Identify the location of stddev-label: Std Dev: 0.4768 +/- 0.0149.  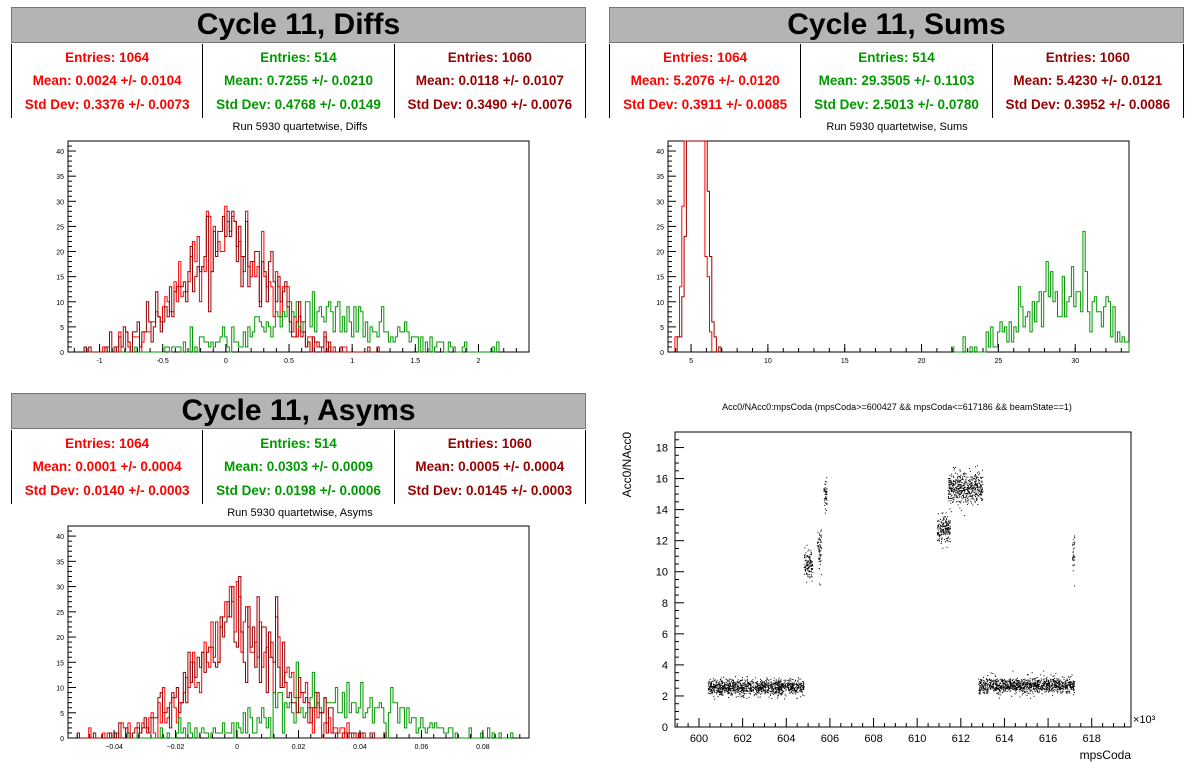
(298, 104).